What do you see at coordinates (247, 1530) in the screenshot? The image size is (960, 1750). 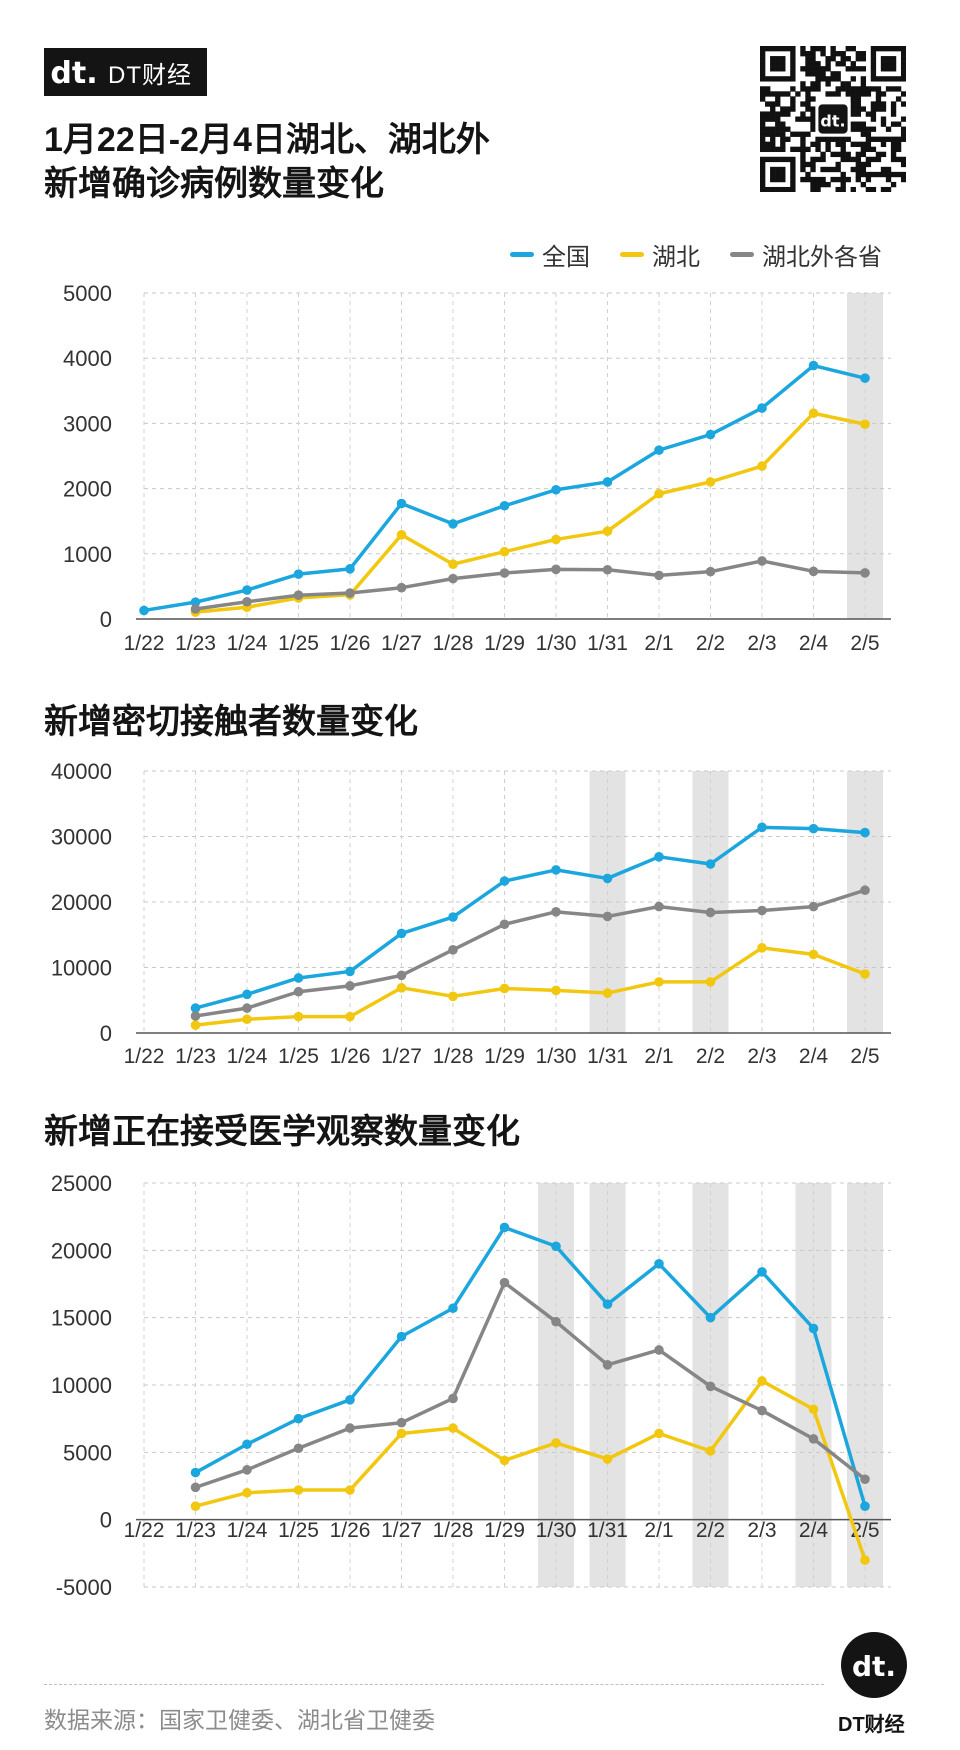 I see `x-tick-label: 1/24` at bounding box center [247, 1530].